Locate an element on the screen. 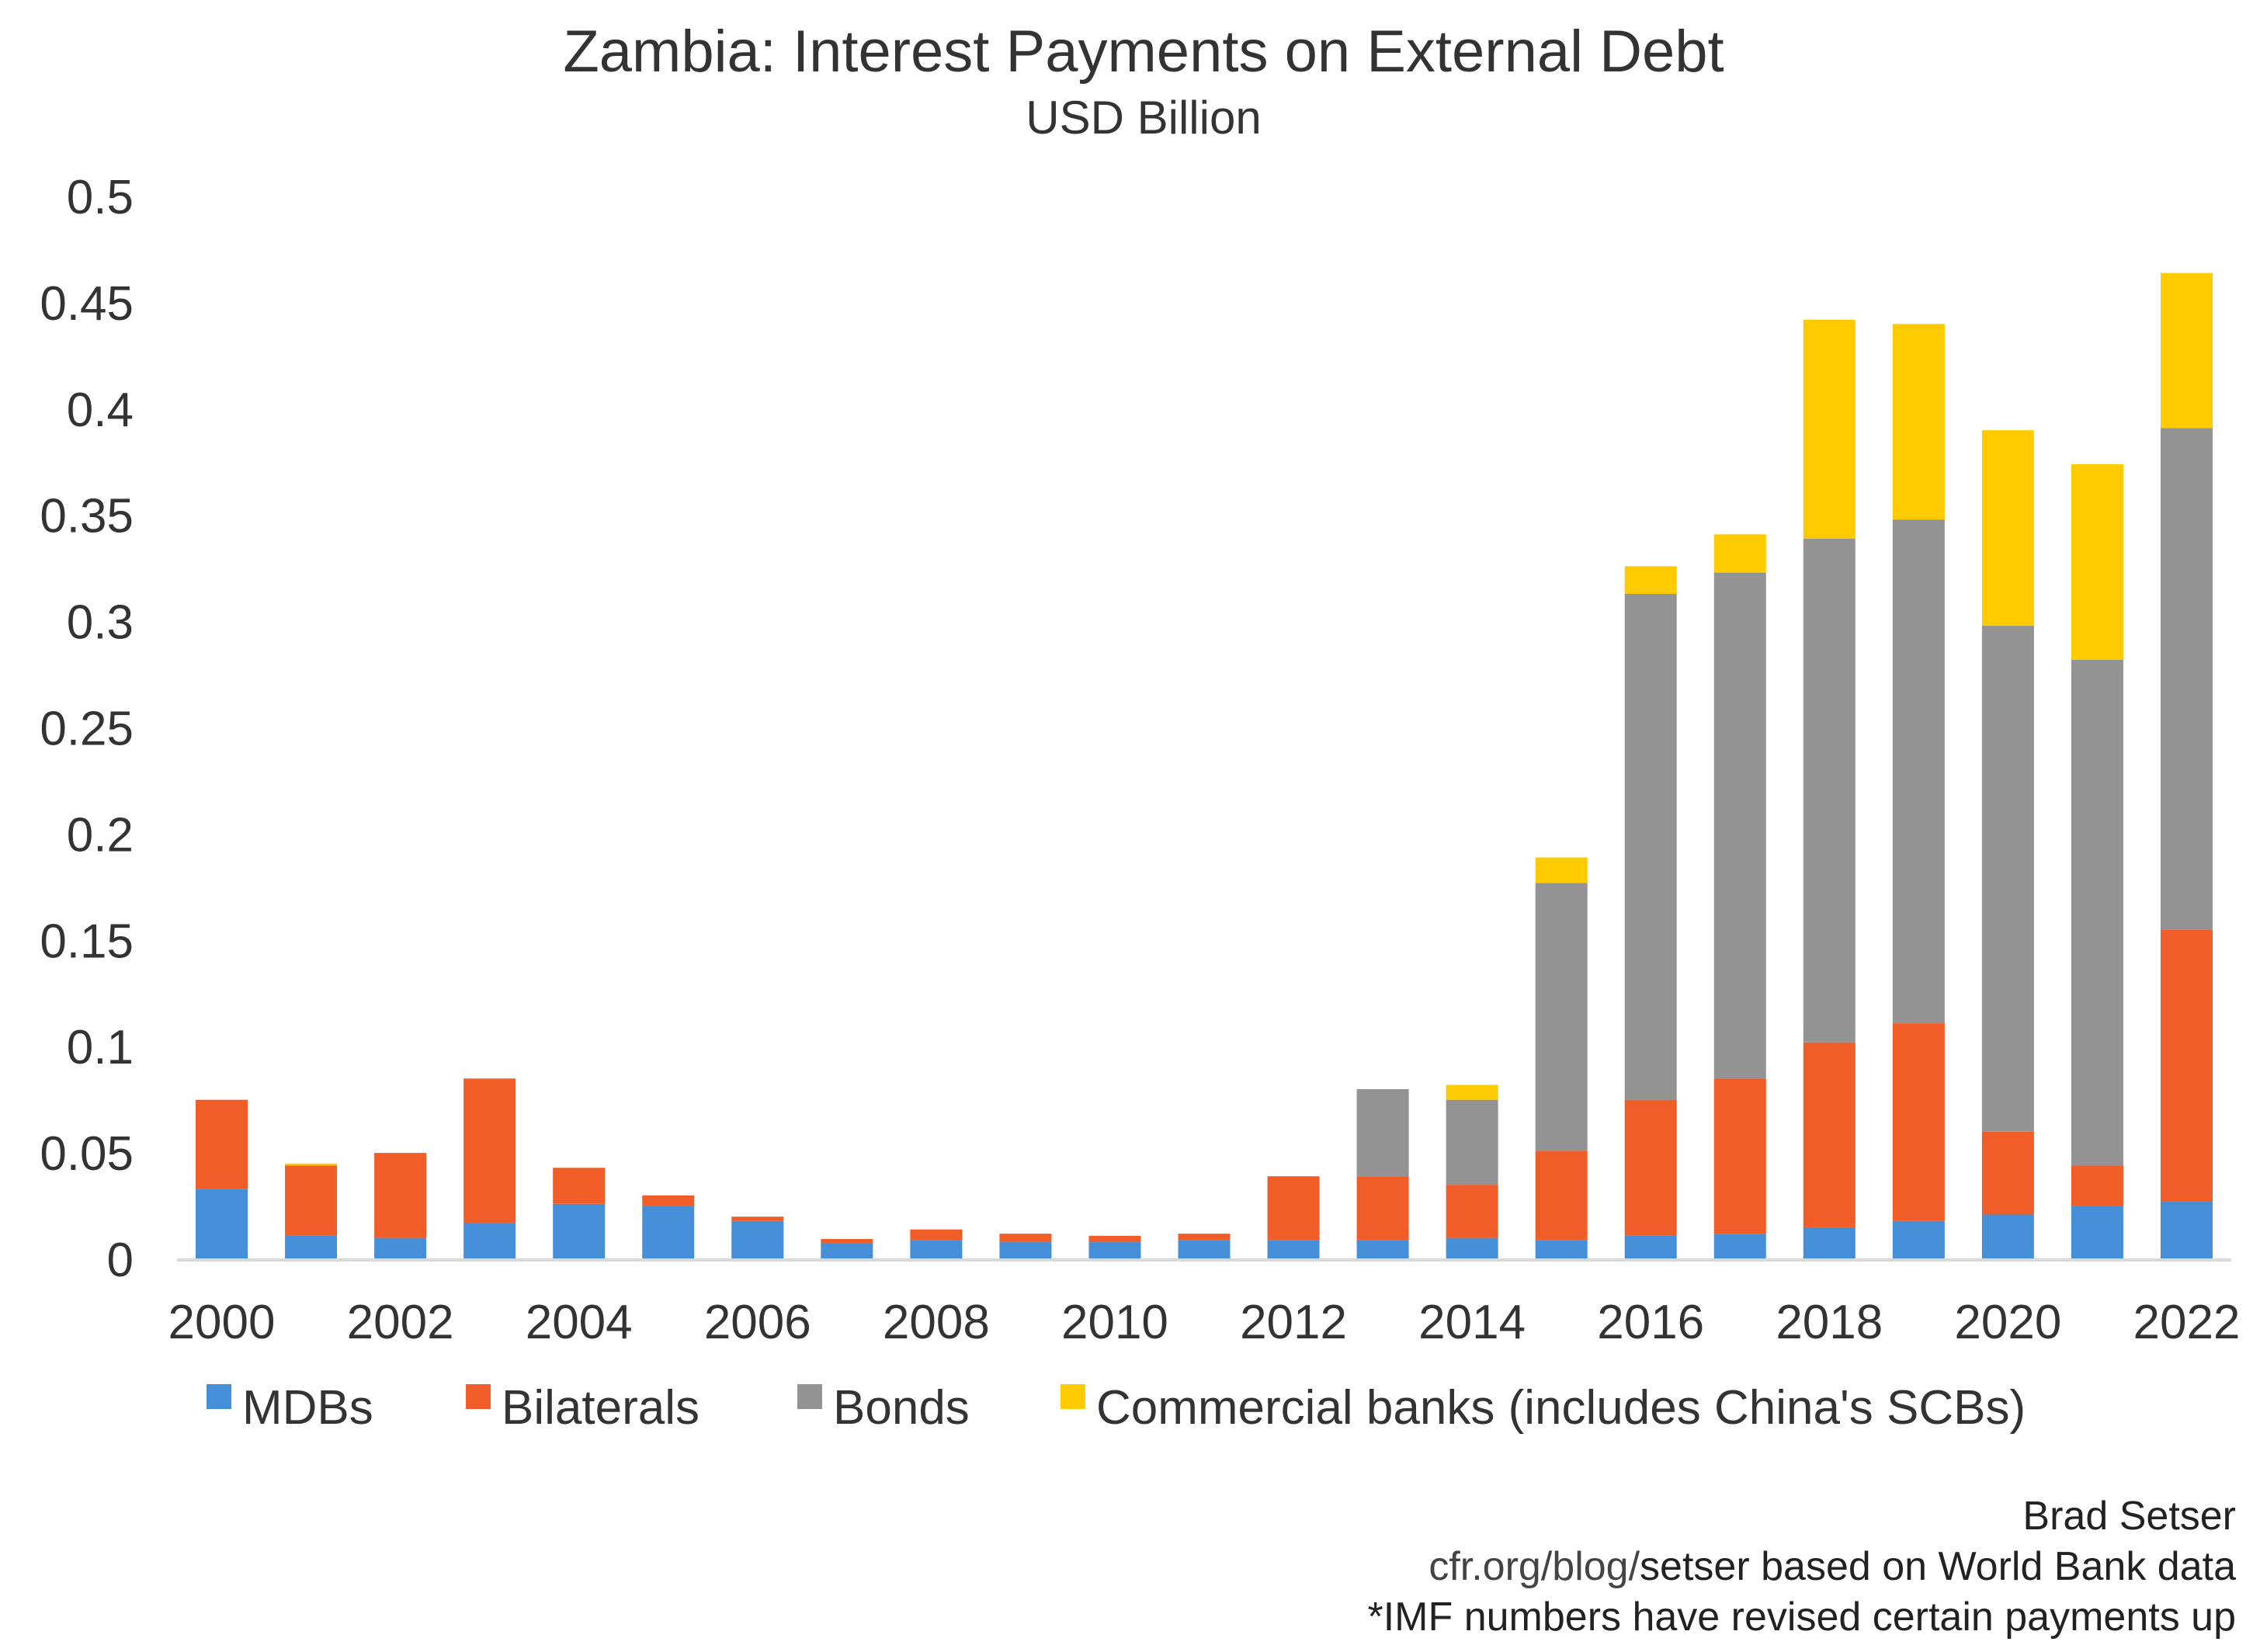 Image resolution: width=2253 pixels, height=1652 pixels. bar-commercial-2020 is located at coordinates (2007, 528).